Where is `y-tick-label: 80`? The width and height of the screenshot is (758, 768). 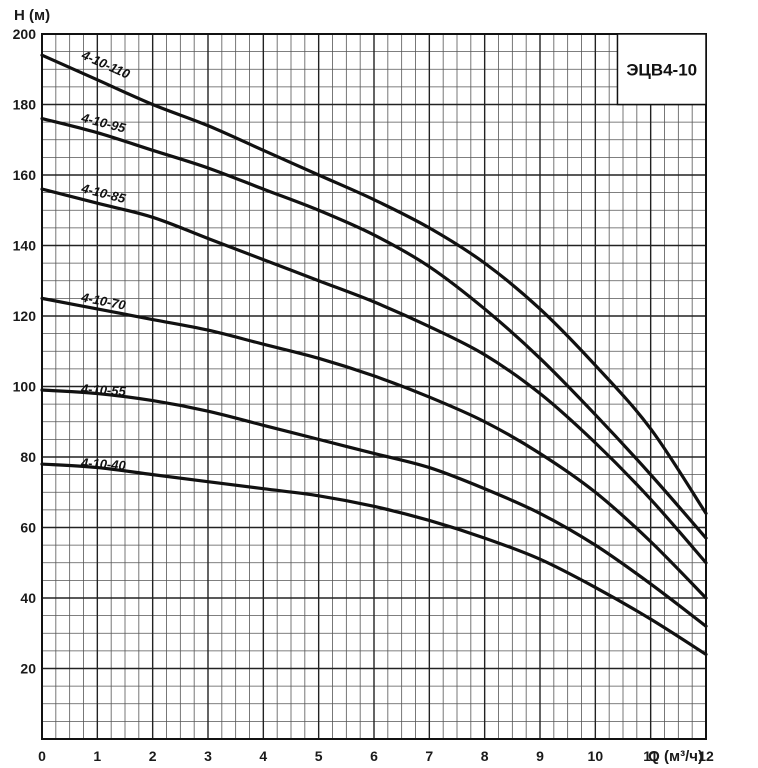
y-tick-label: 80 is located at coordinates (28, 457).